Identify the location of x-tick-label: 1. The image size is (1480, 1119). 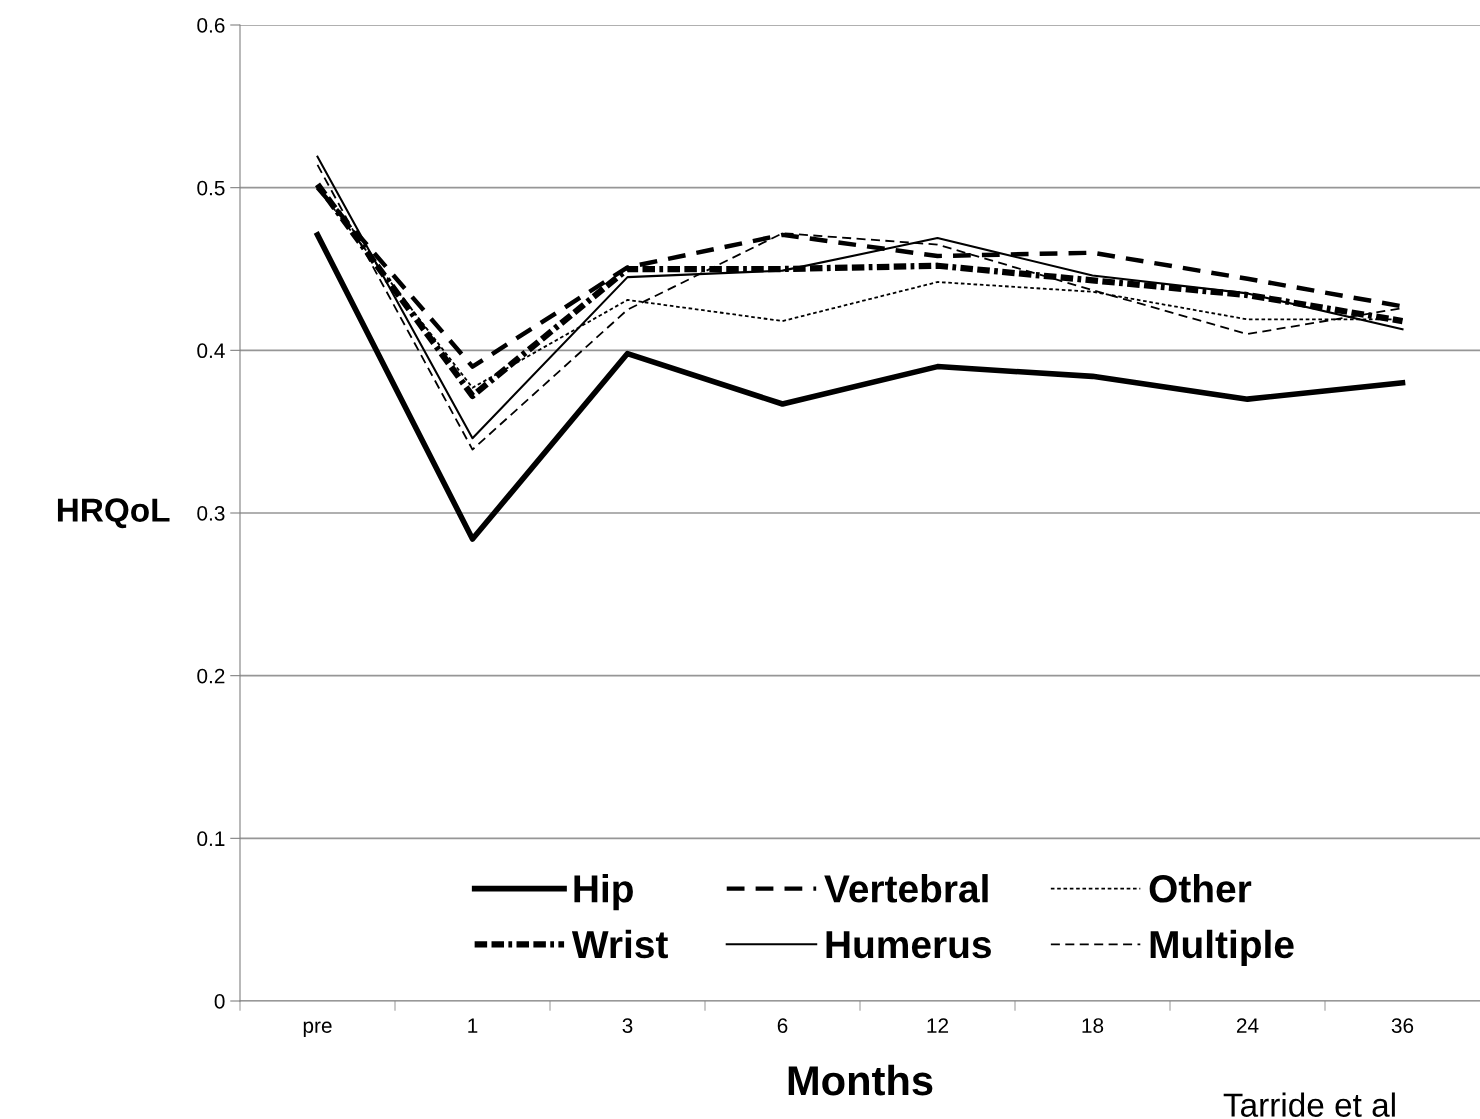
(473, 1025).